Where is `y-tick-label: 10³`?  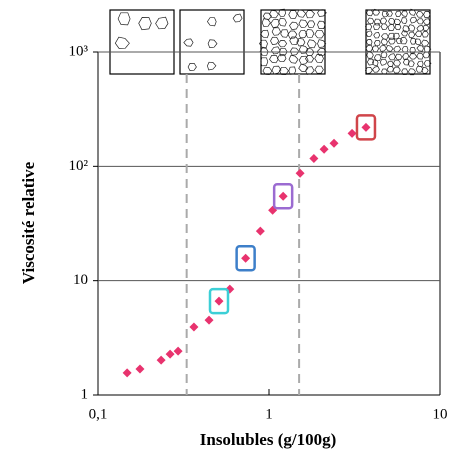 y-tick-label: 10³ is located at coordinates (79, 51).